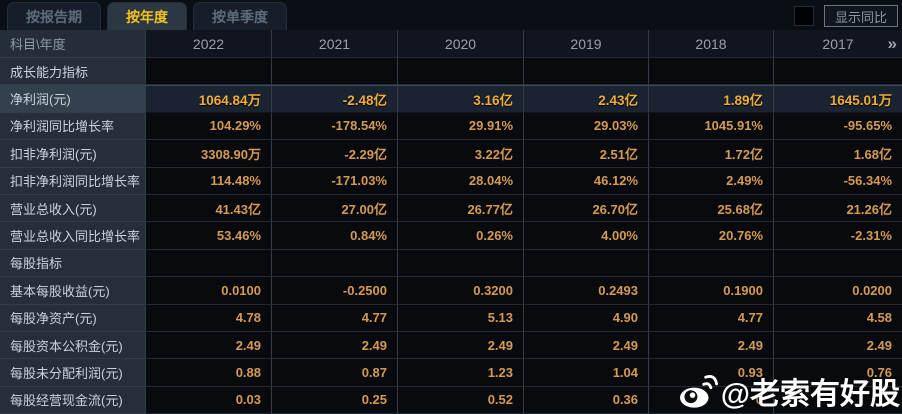 This screenshot has width=902, height=414. What do you see at coordinates (460, 373) in the screenshot?
I see `cell-value: 1.23` at bounding box center [460, 373].